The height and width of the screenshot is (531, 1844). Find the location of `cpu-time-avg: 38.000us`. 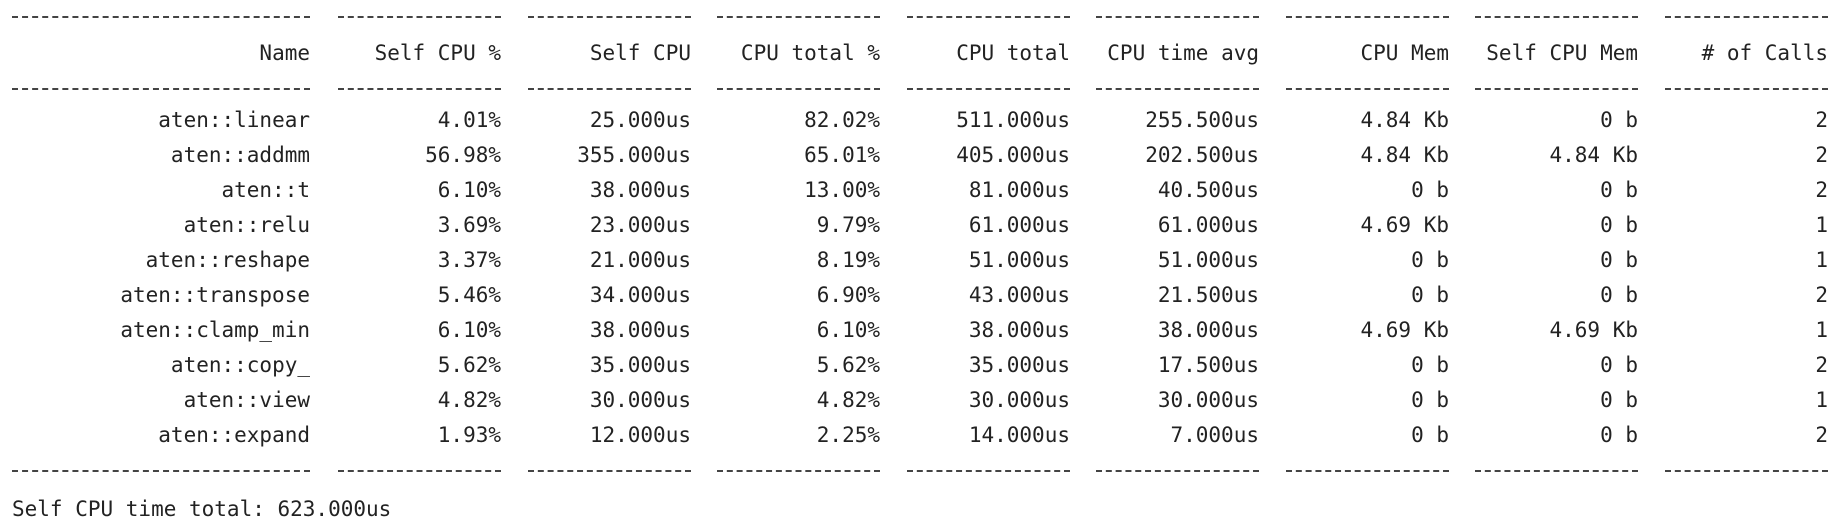

cpu-time-avg: 38.000us is located at coordinates (1208, 330).